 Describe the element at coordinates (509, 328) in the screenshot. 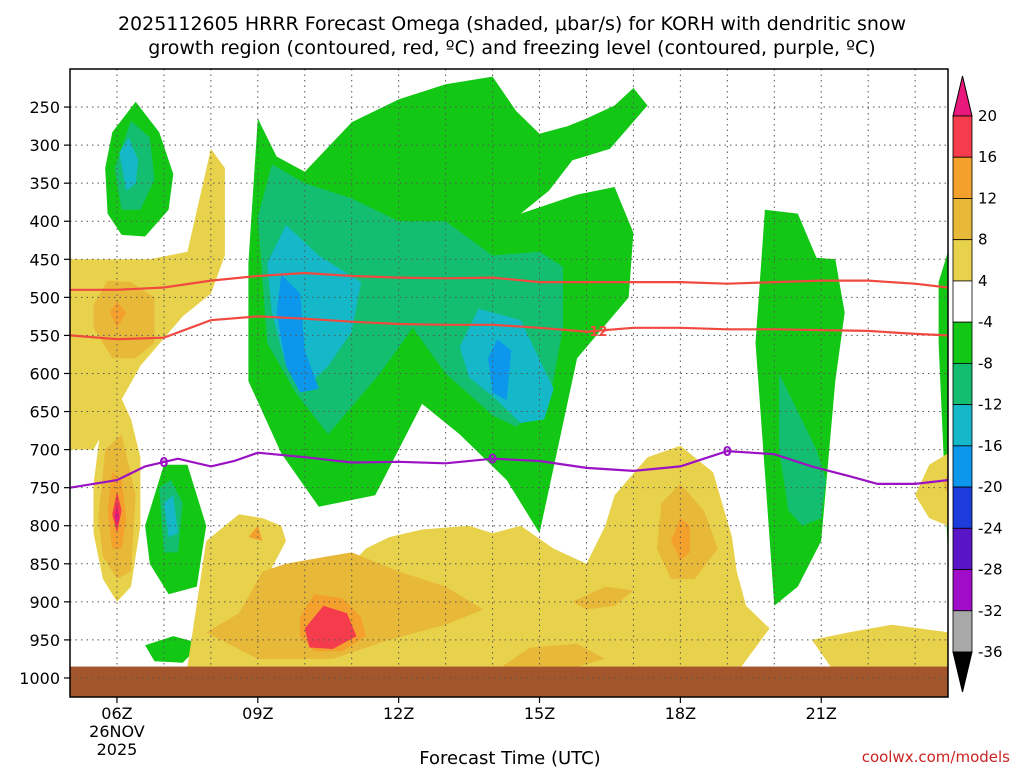

I see `contour-m12` at that location.